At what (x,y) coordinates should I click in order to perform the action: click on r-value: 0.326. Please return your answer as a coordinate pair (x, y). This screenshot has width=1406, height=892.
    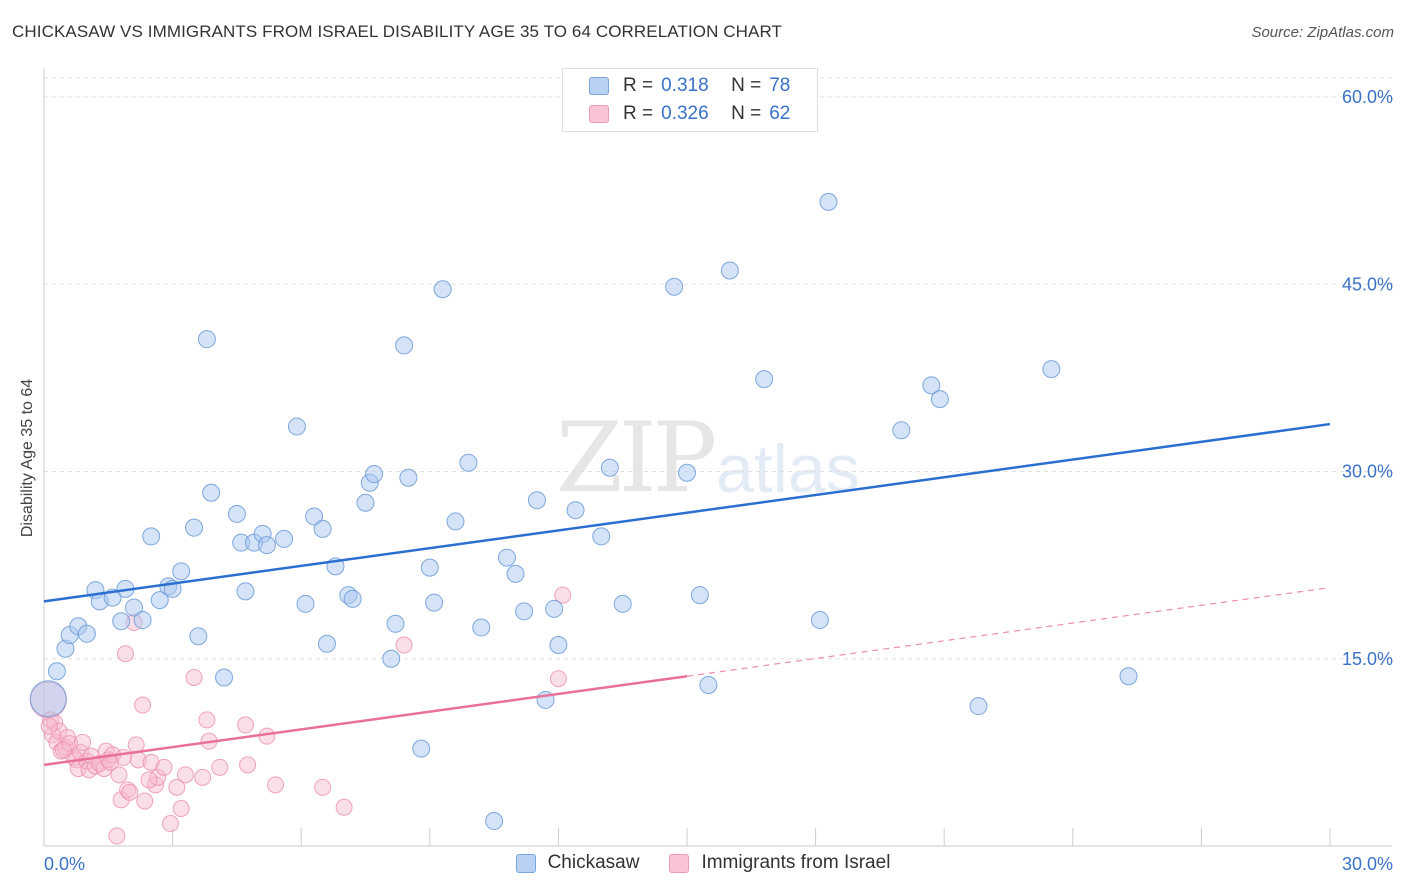
    Looking at the image, I should click on (685, 113).